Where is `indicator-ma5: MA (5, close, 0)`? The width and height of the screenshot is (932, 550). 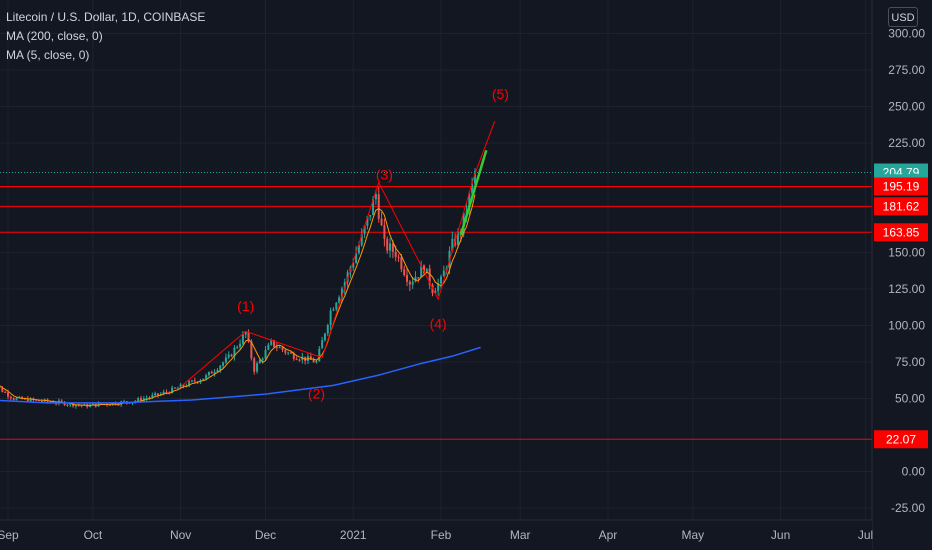 indicator-ma5: MA (5, close, 0) is located at coordinates (48, 55).